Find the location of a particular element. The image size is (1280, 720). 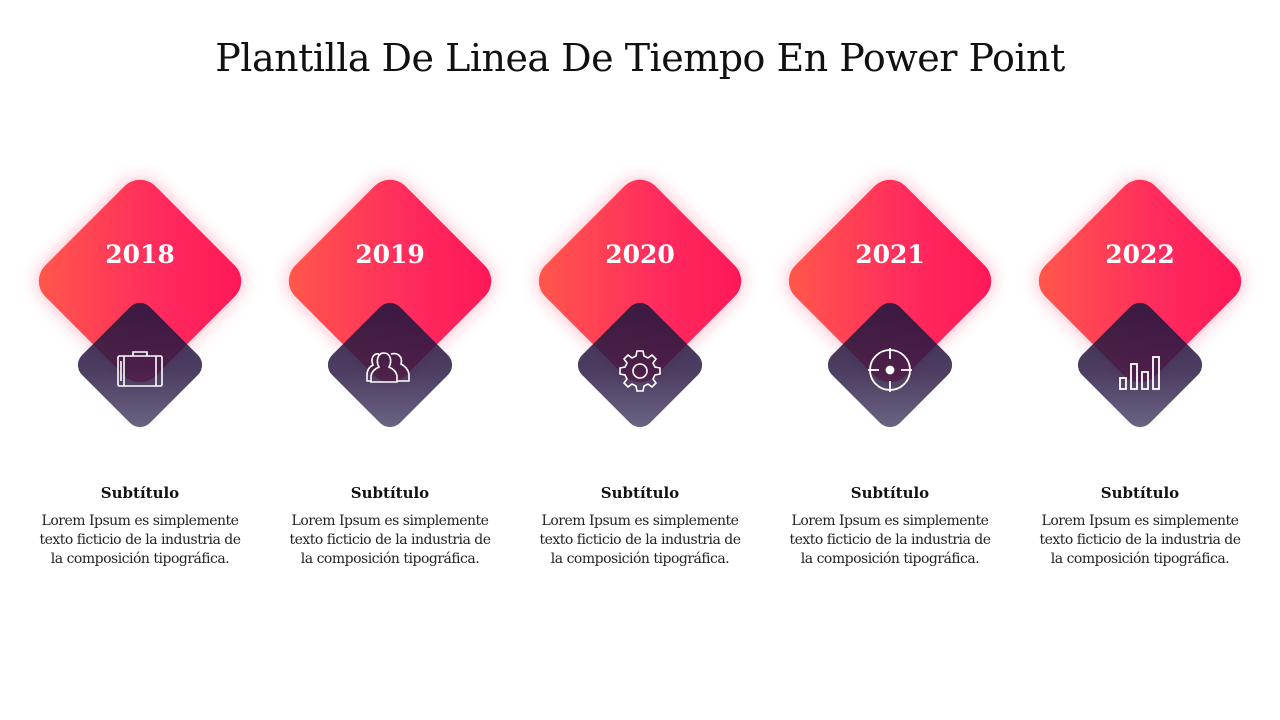

year-label: 2022 is located at coordinates (1140, 254).